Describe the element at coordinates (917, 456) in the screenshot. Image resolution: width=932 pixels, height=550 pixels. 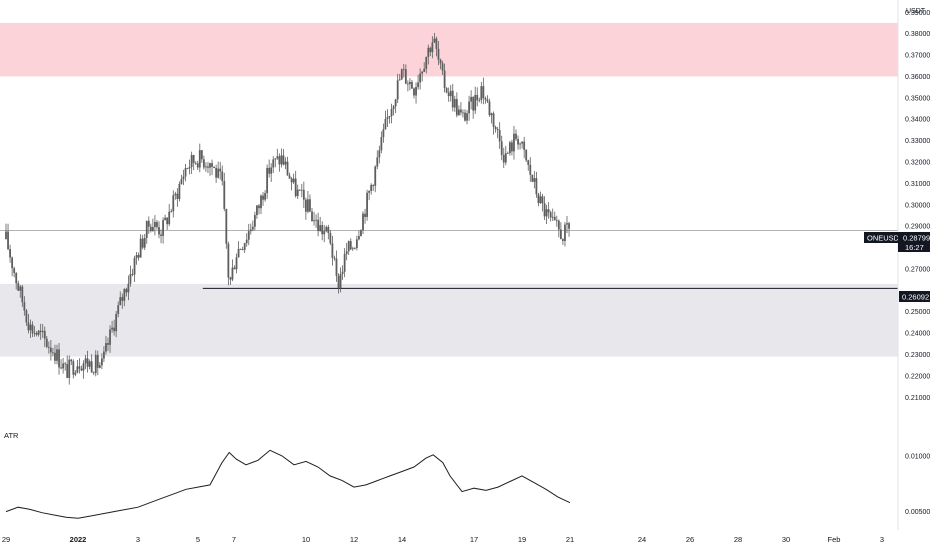
I see `atr-tick-label: 0.01000` at that location.